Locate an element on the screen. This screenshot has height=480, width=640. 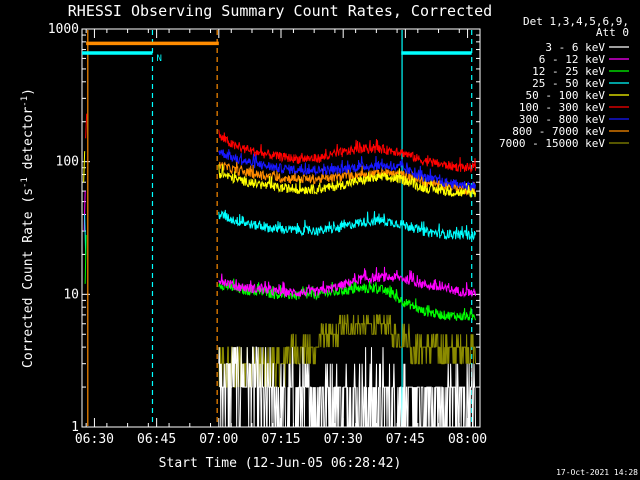
edge-spikes is located at coordinates (85, 198).